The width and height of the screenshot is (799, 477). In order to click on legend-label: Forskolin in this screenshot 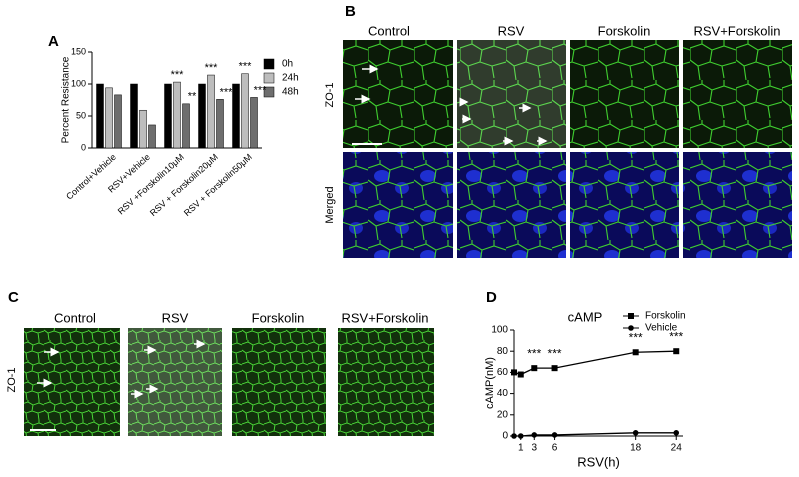, I will do `click(665, 316)`.